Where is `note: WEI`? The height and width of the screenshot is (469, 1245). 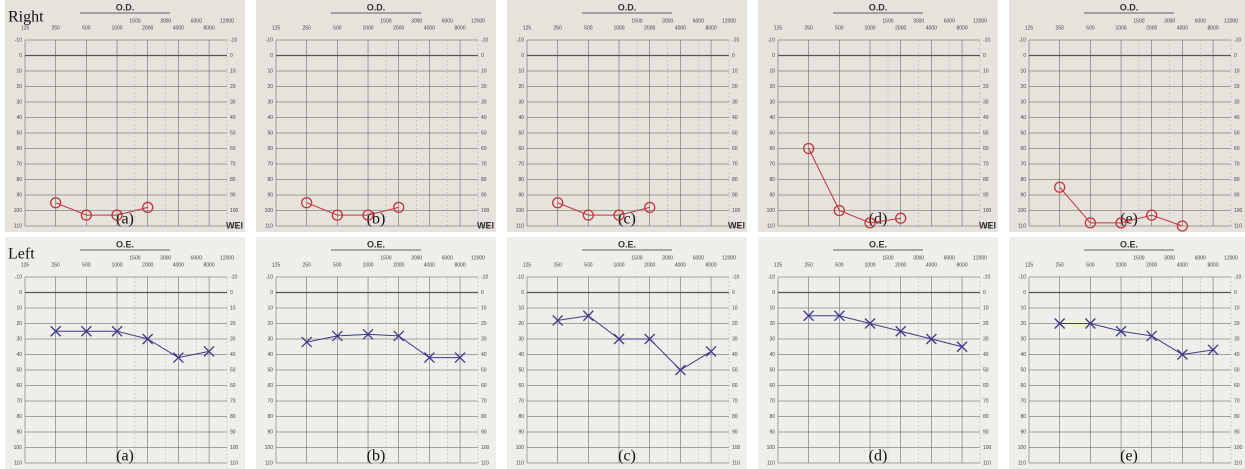 note: WEI is located at coordinates (485, 225).